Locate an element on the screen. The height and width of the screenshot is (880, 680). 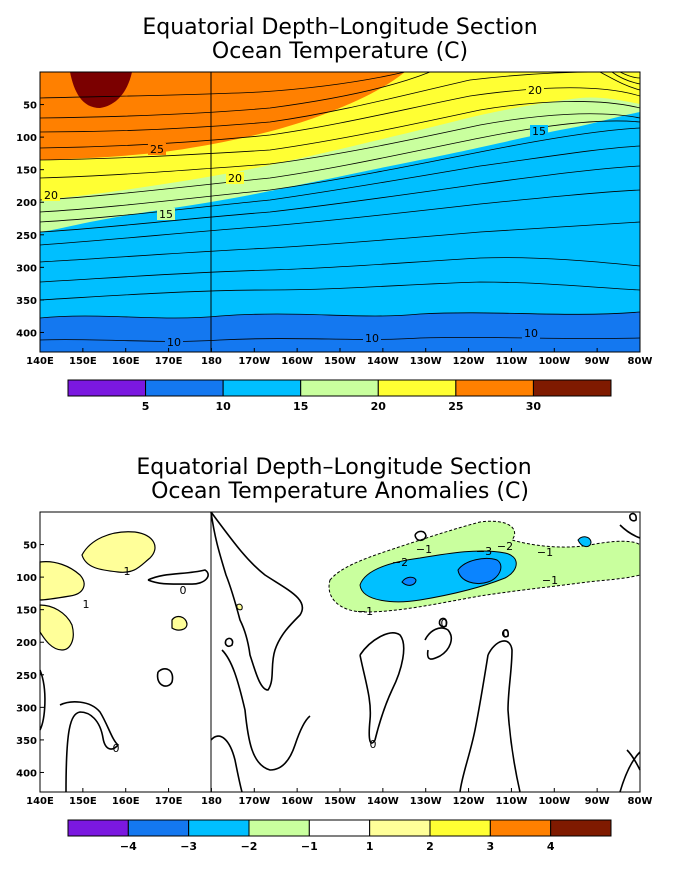
x-tick-label: 140E is located at coordinates (40, 361).